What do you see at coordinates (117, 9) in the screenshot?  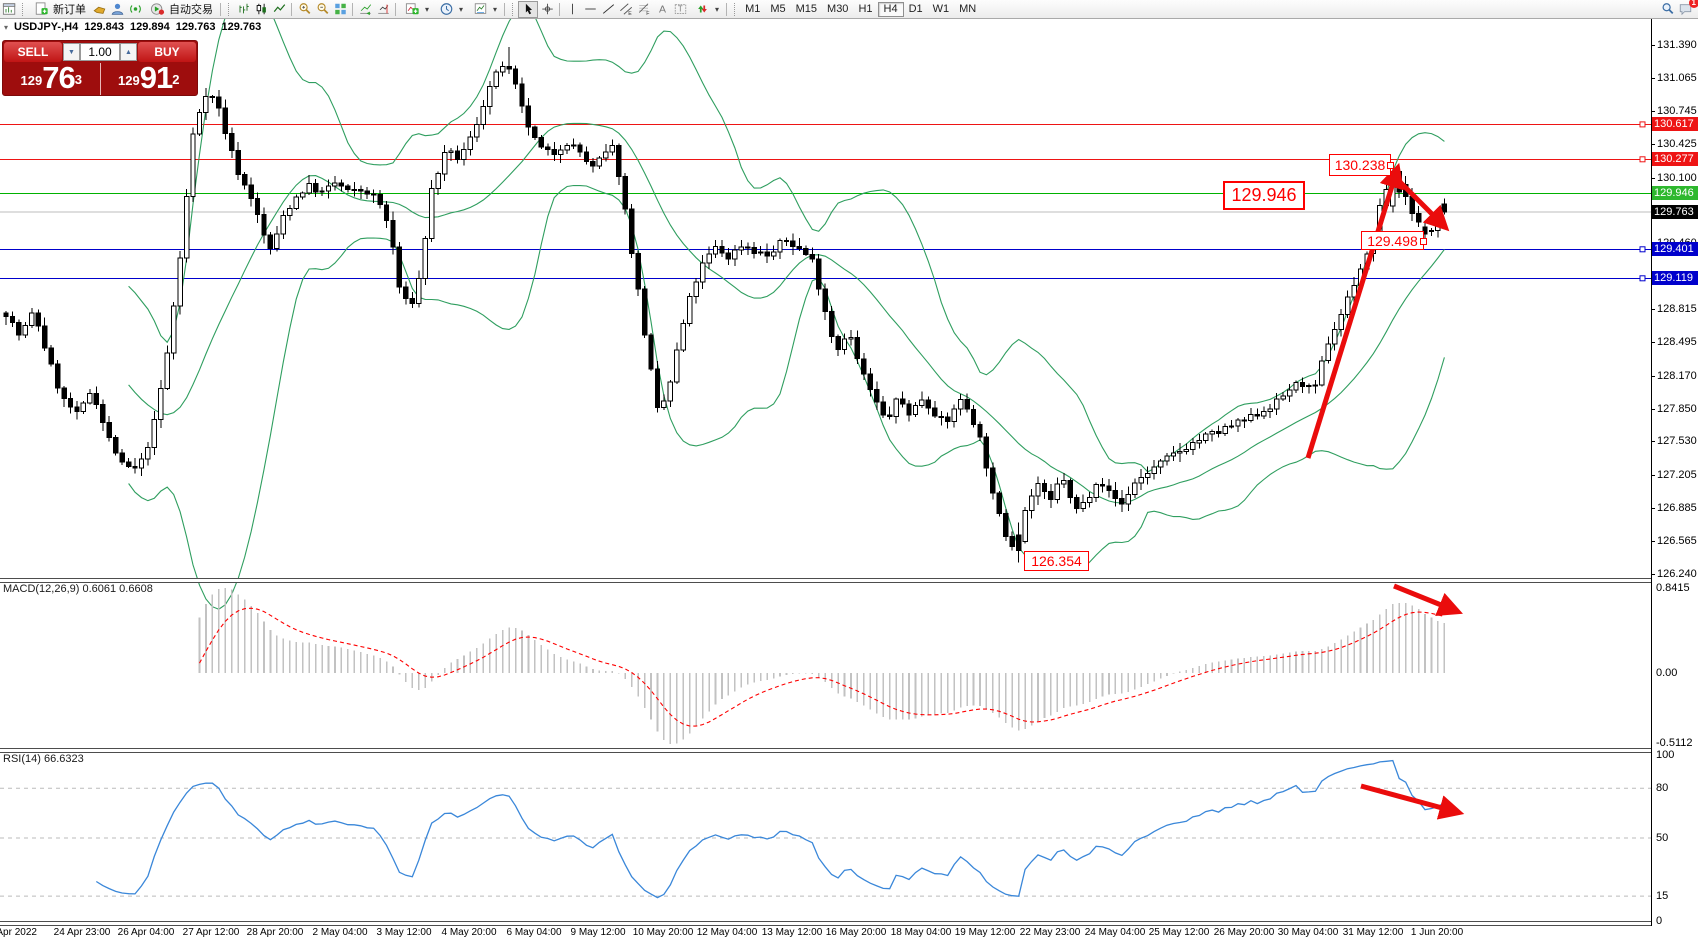 I see `signals-icon` at bounding box center [117, 9].